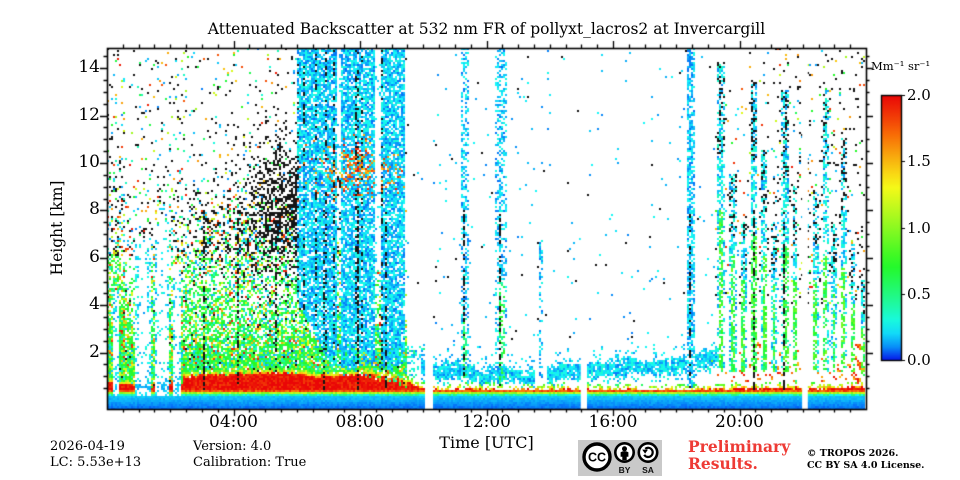  What do you see at coordinates (360, 422) in the screenshot?
I see `x-tick-label: 08:00` at bounding box center [360, 422].